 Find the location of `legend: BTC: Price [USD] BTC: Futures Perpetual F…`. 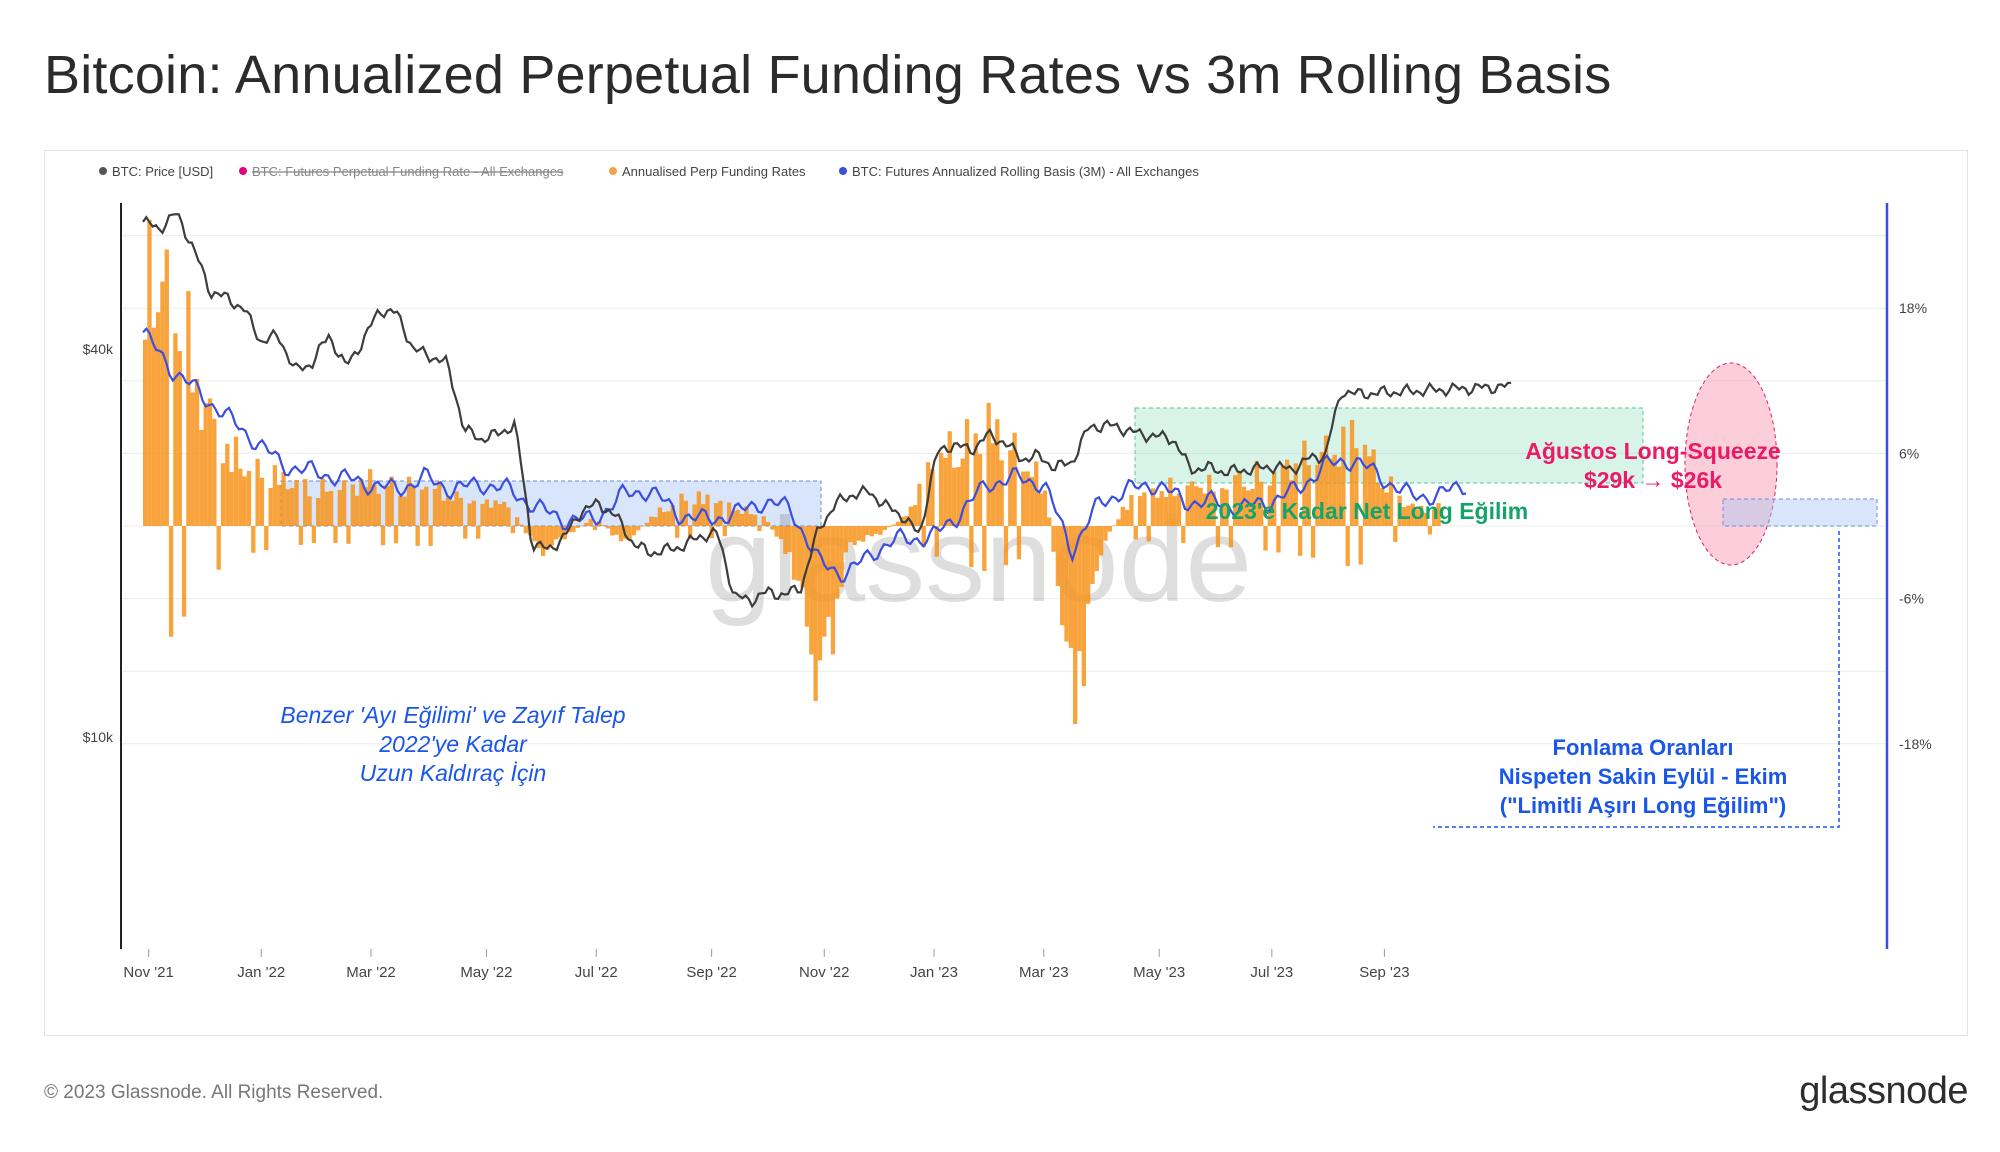

legend: BTC: Price [USD] BTC: Futures Perpetual F… is located at coordinates (649, 171).